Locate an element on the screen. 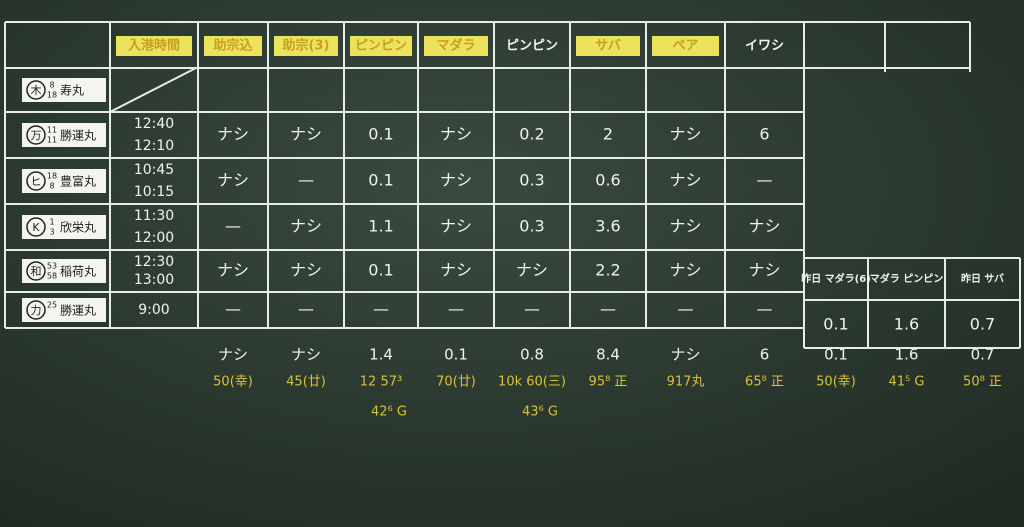  total-value: 1.6 is located at coordinates (907, 355).